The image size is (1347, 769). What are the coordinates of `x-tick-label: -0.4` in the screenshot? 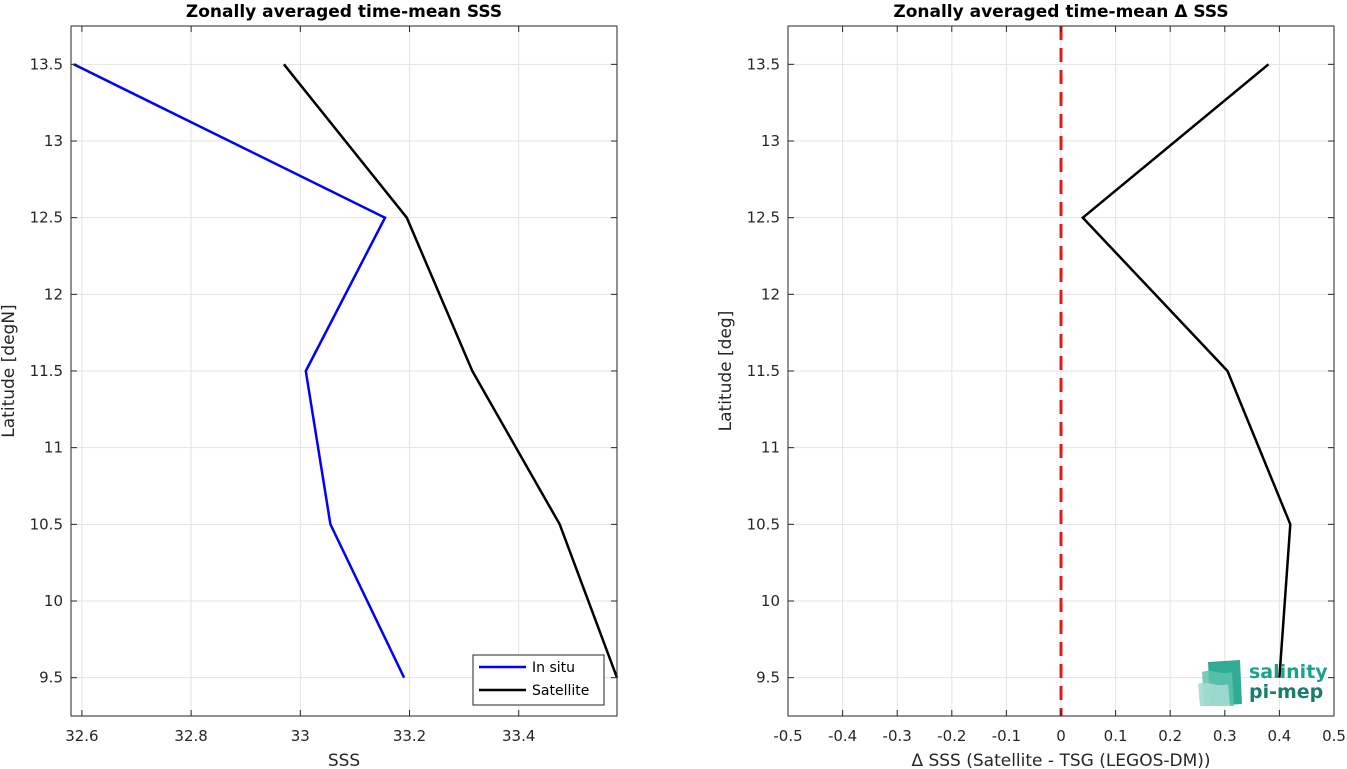 It's located at (842, 736).